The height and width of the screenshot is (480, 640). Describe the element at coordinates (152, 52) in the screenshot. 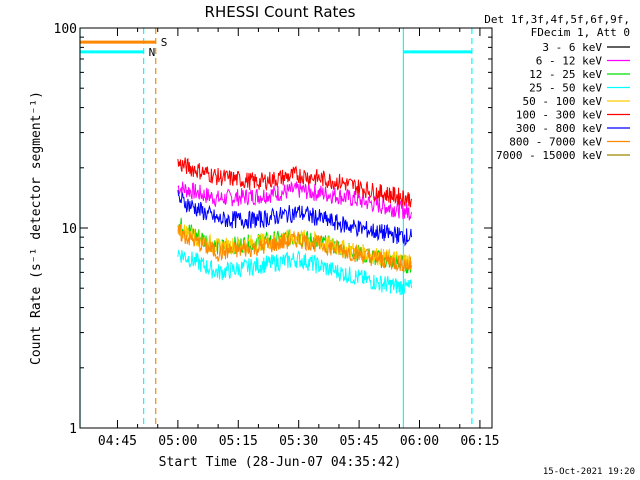

I see `flag-label-N: N` at that location.